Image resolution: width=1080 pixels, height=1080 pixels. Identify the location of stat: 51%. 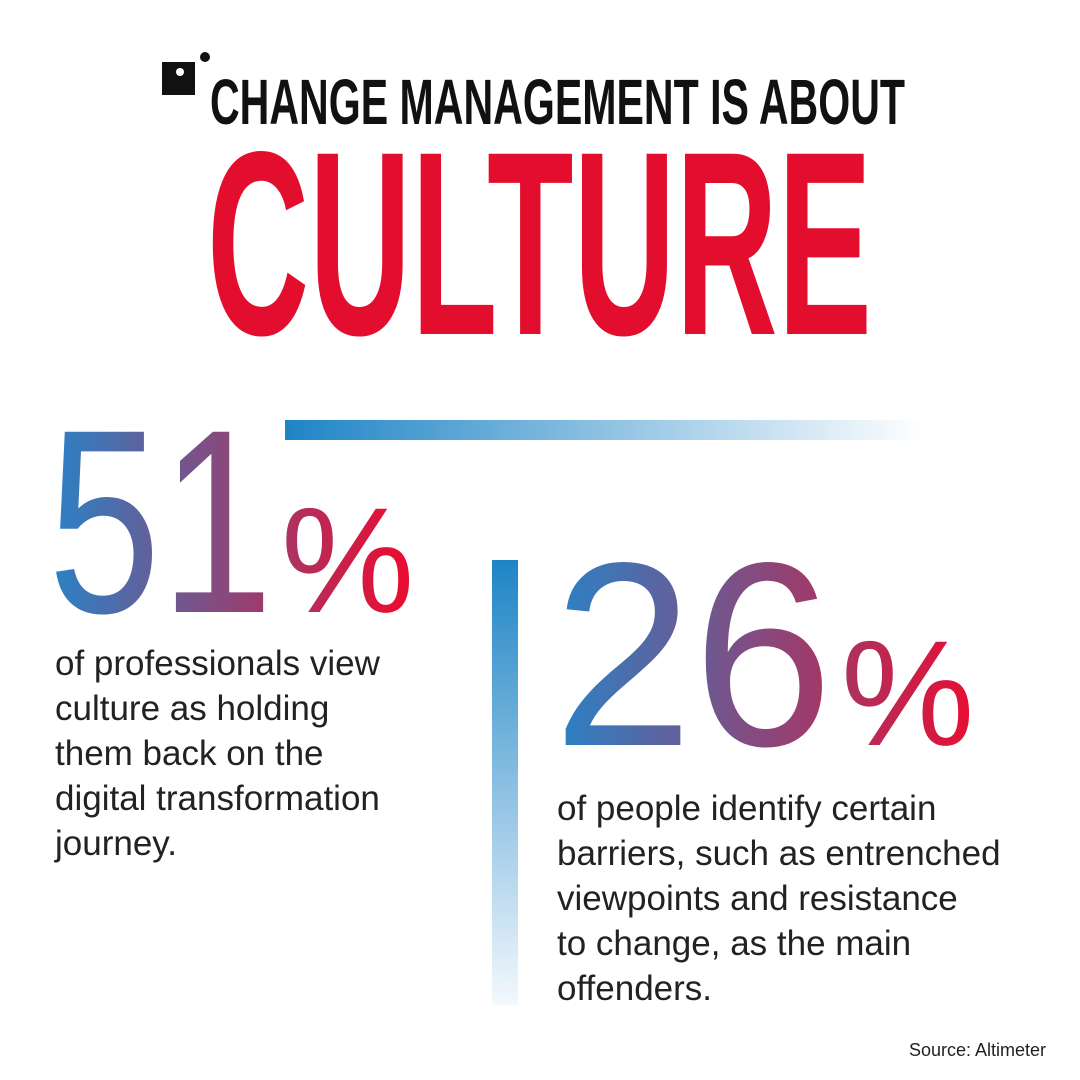
(231, 521).